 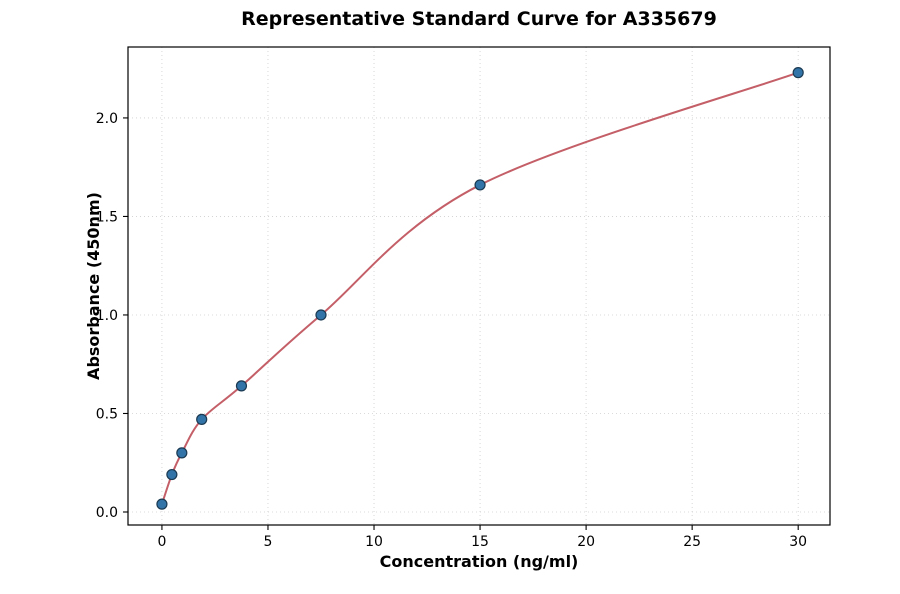 What do you see at coordinates (798, 542) in the screenshot?
I see `x-tick-label: 30` at bounding box center [798, 542].